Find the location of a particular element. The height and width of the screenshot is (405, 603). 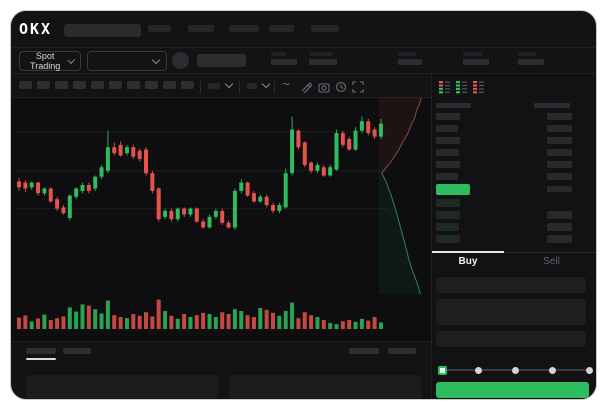

book-sells-icon is located at coordinates (479, 88).